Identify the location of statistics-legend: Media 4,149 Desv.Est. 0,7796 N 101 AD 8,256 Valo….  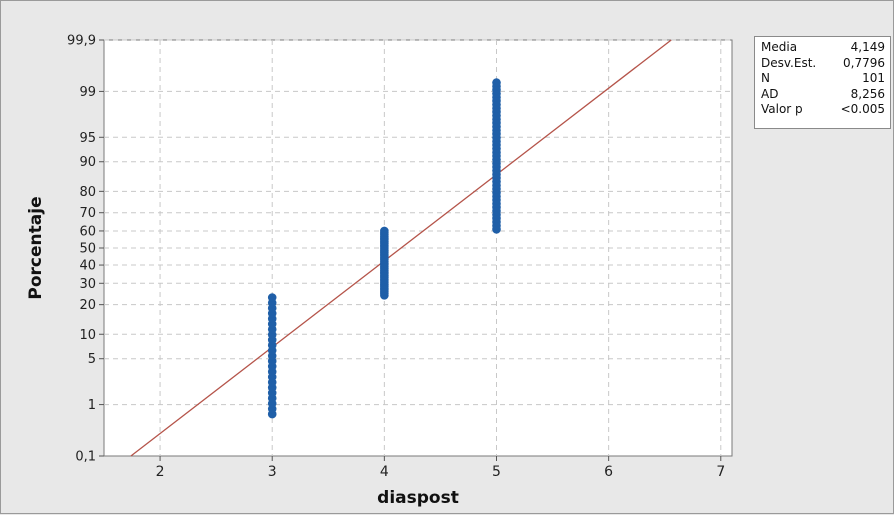
(822, 82).